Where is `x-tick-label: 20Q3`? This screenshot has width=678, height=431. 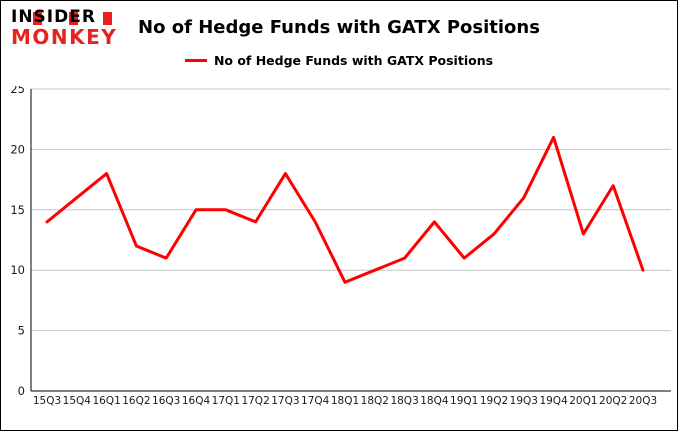 x-tick-label: 20Q3 is located at coordinates (643, 401).